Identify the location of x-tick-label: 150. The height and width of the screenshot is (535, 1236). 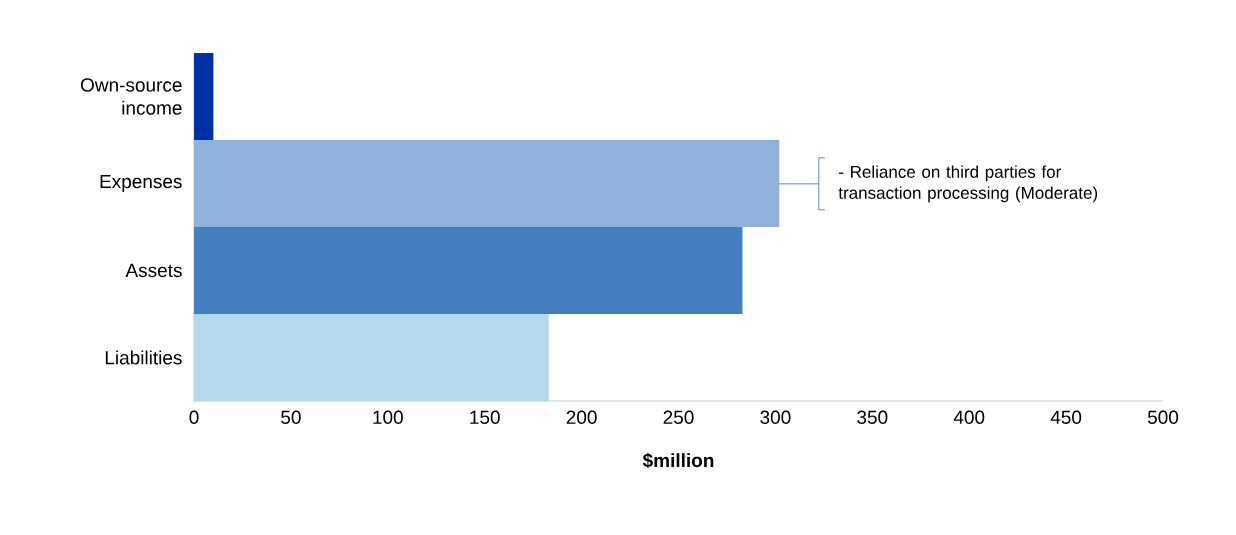
(485, 417).